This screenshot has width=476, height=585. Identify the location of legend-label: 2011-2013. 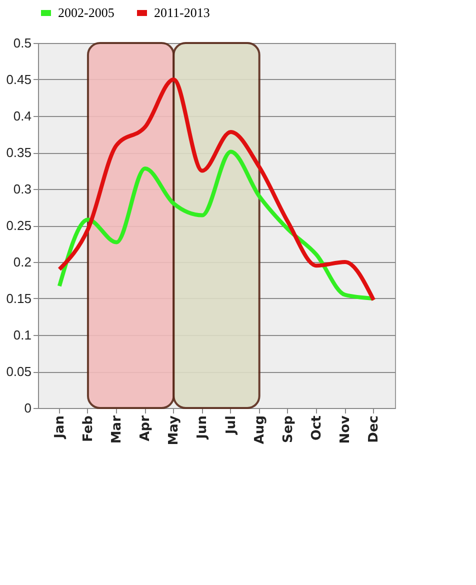
(182, 12).